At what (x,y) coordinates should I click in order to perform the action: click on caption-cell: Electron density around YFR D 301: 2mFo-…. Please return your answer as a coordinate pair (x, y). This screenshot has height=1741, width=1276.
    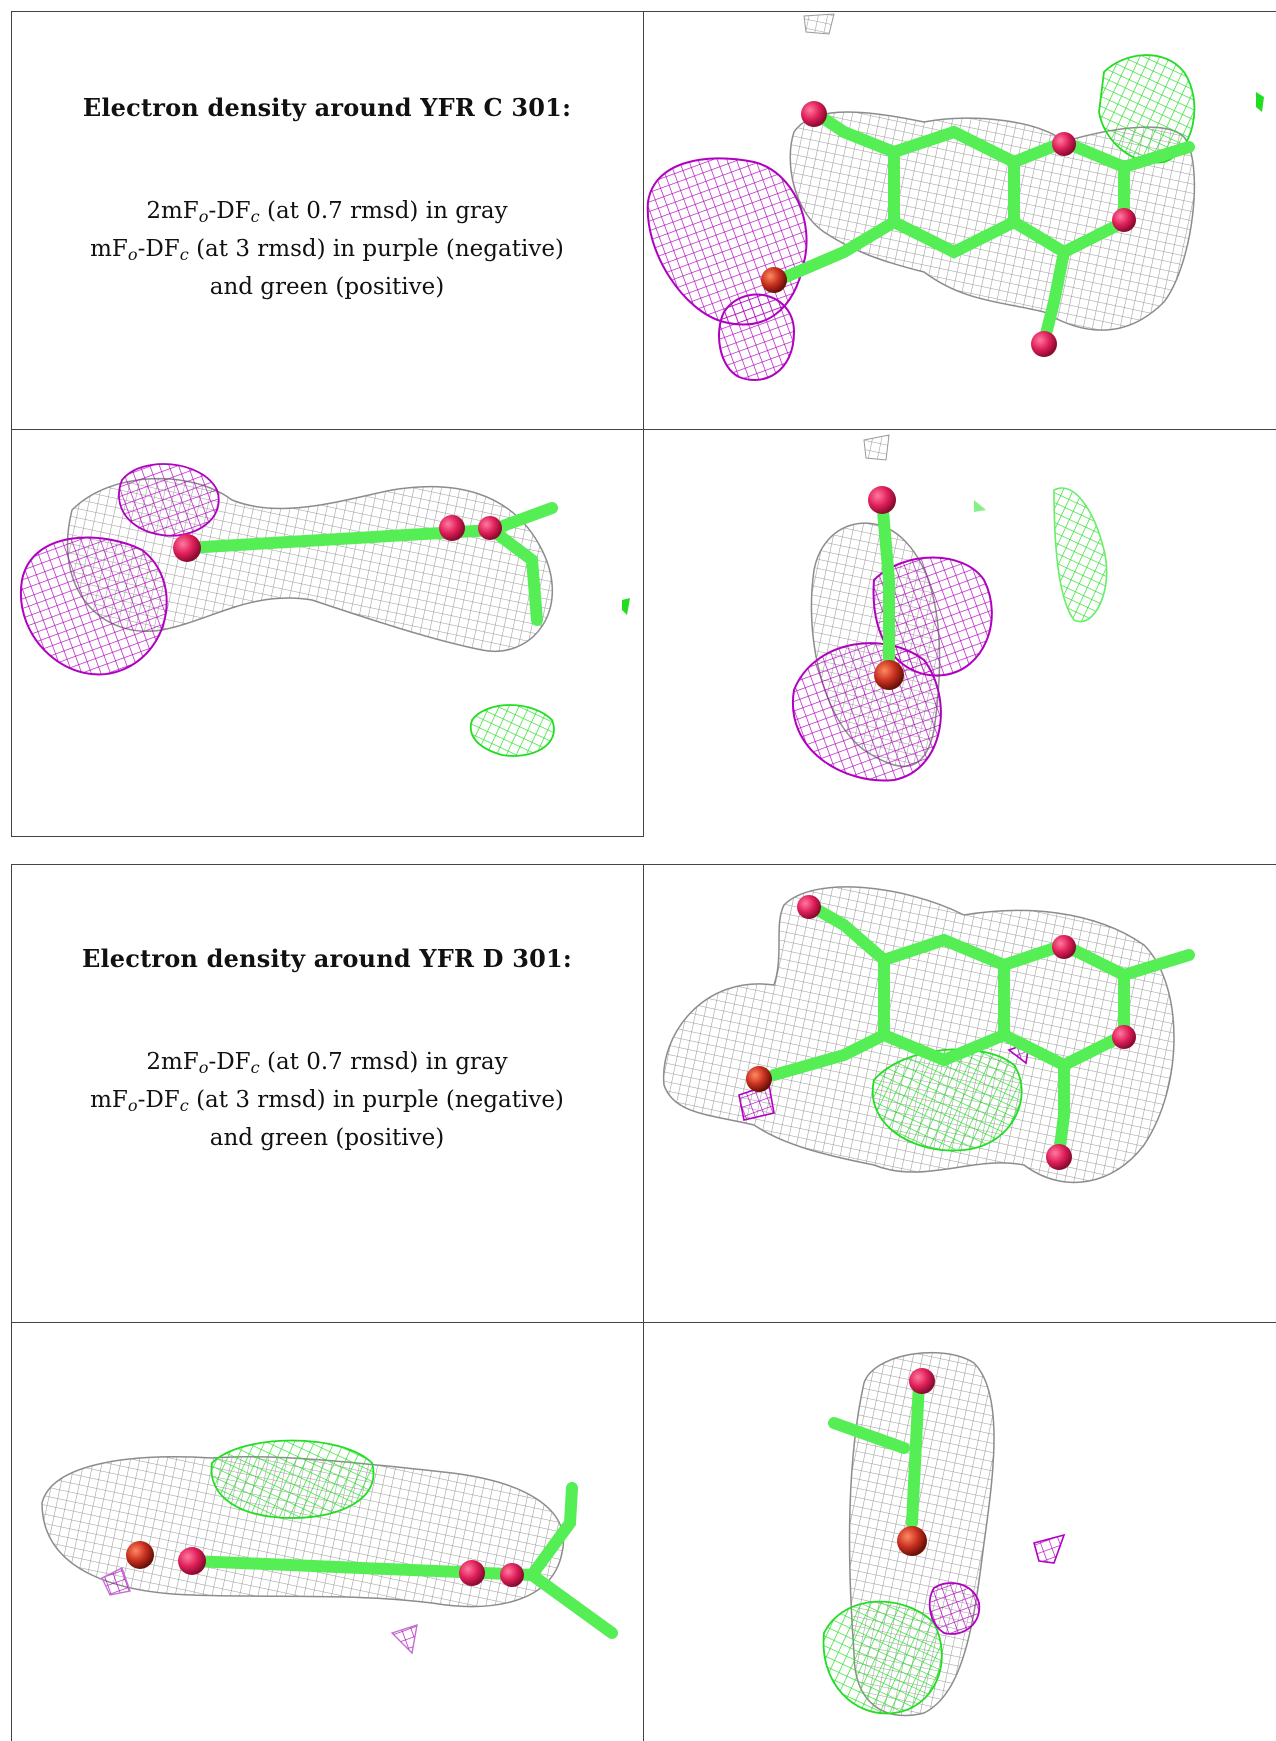
    Looking at the image, I should click on (327, 1093).